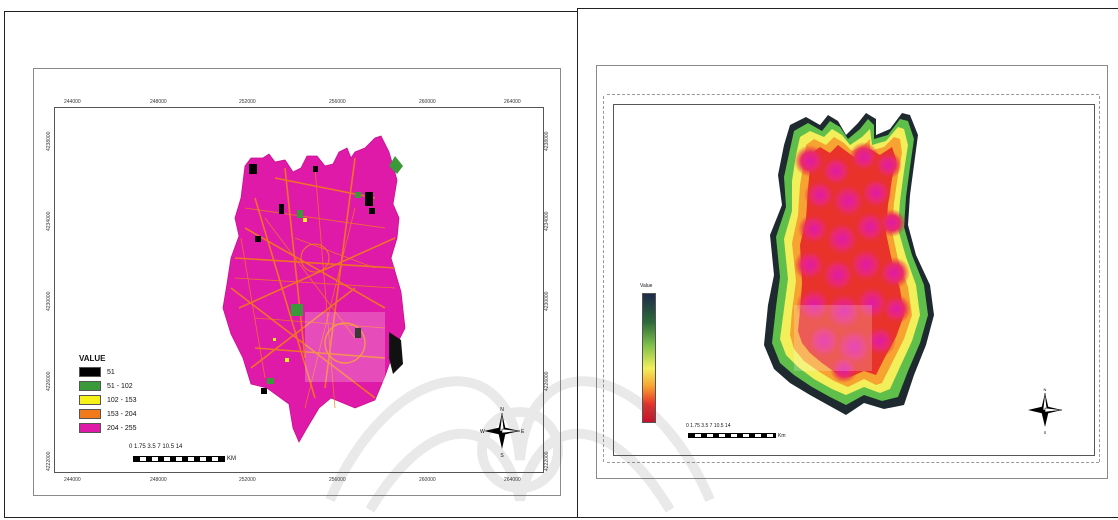 This screenshot has width=1118, height=520. I want to click on left-x-tick-bottom: 244000, so click(72, 480).